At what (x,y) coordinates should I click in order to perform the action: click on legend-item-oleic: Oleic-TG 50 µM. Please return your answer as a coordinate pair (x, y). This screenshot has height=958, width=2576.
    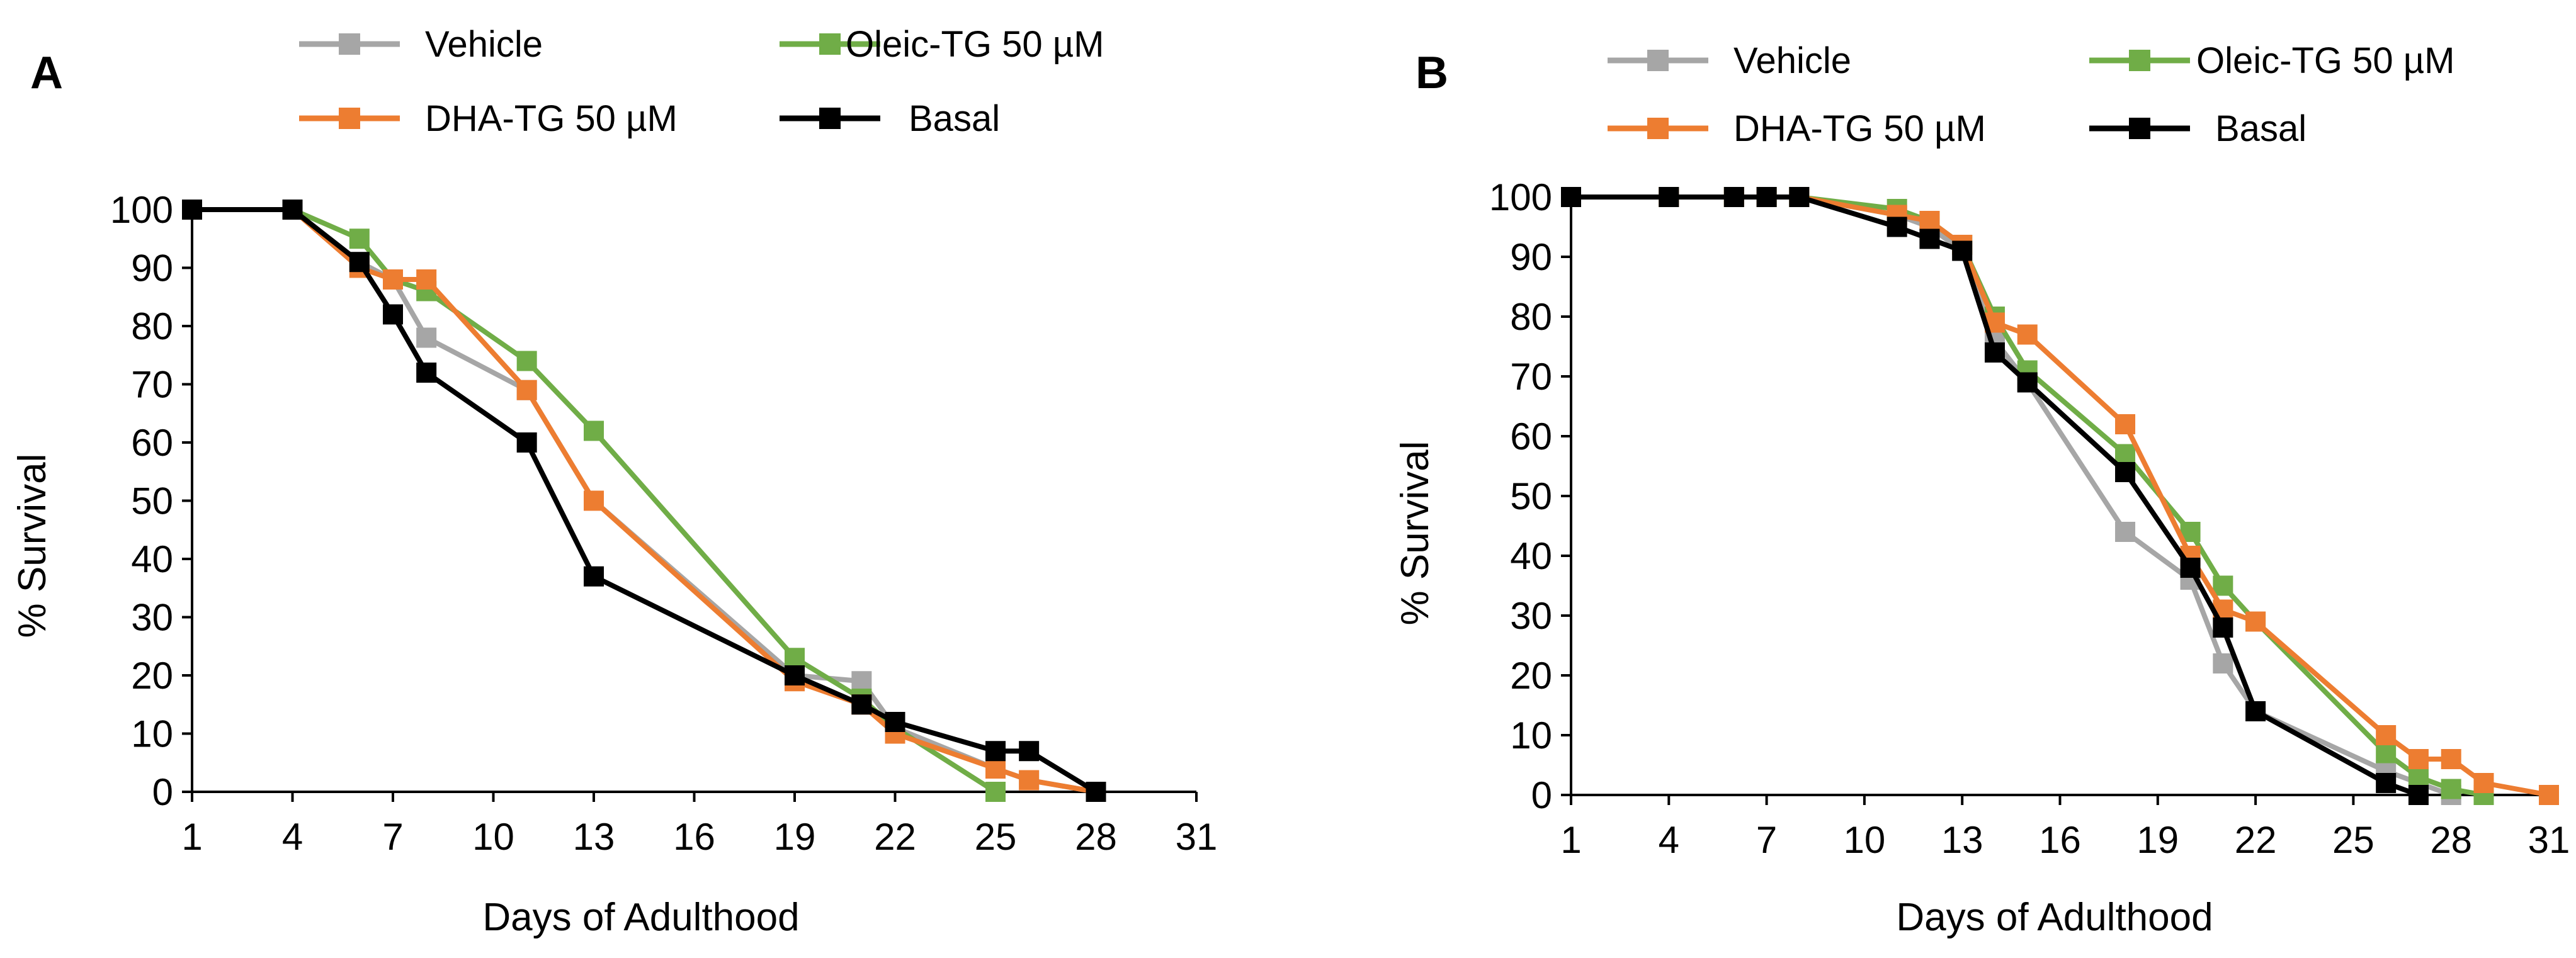
    Looking at the image, I should click on (942, 44).